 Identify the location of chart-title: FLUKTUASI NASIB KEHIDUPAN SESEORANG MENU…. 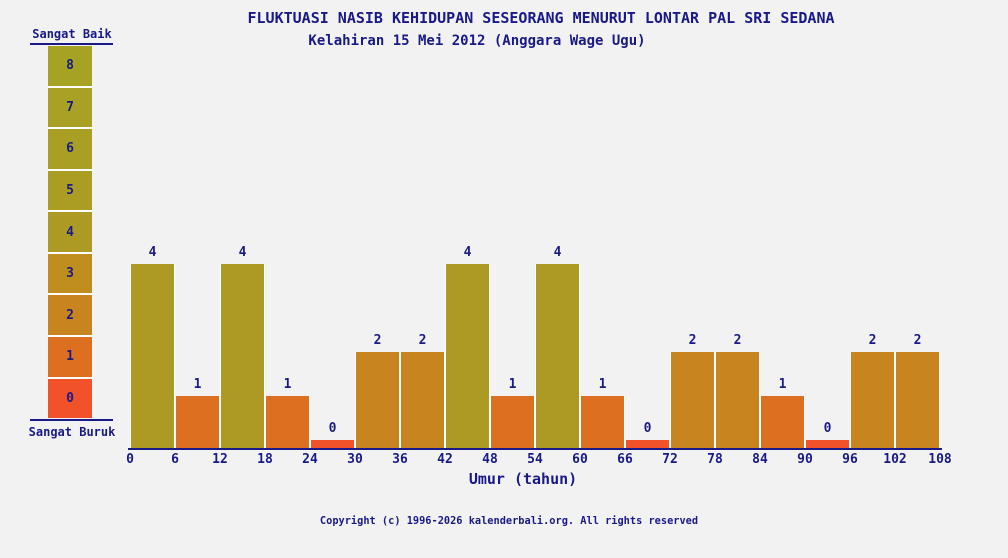
(541, 18).